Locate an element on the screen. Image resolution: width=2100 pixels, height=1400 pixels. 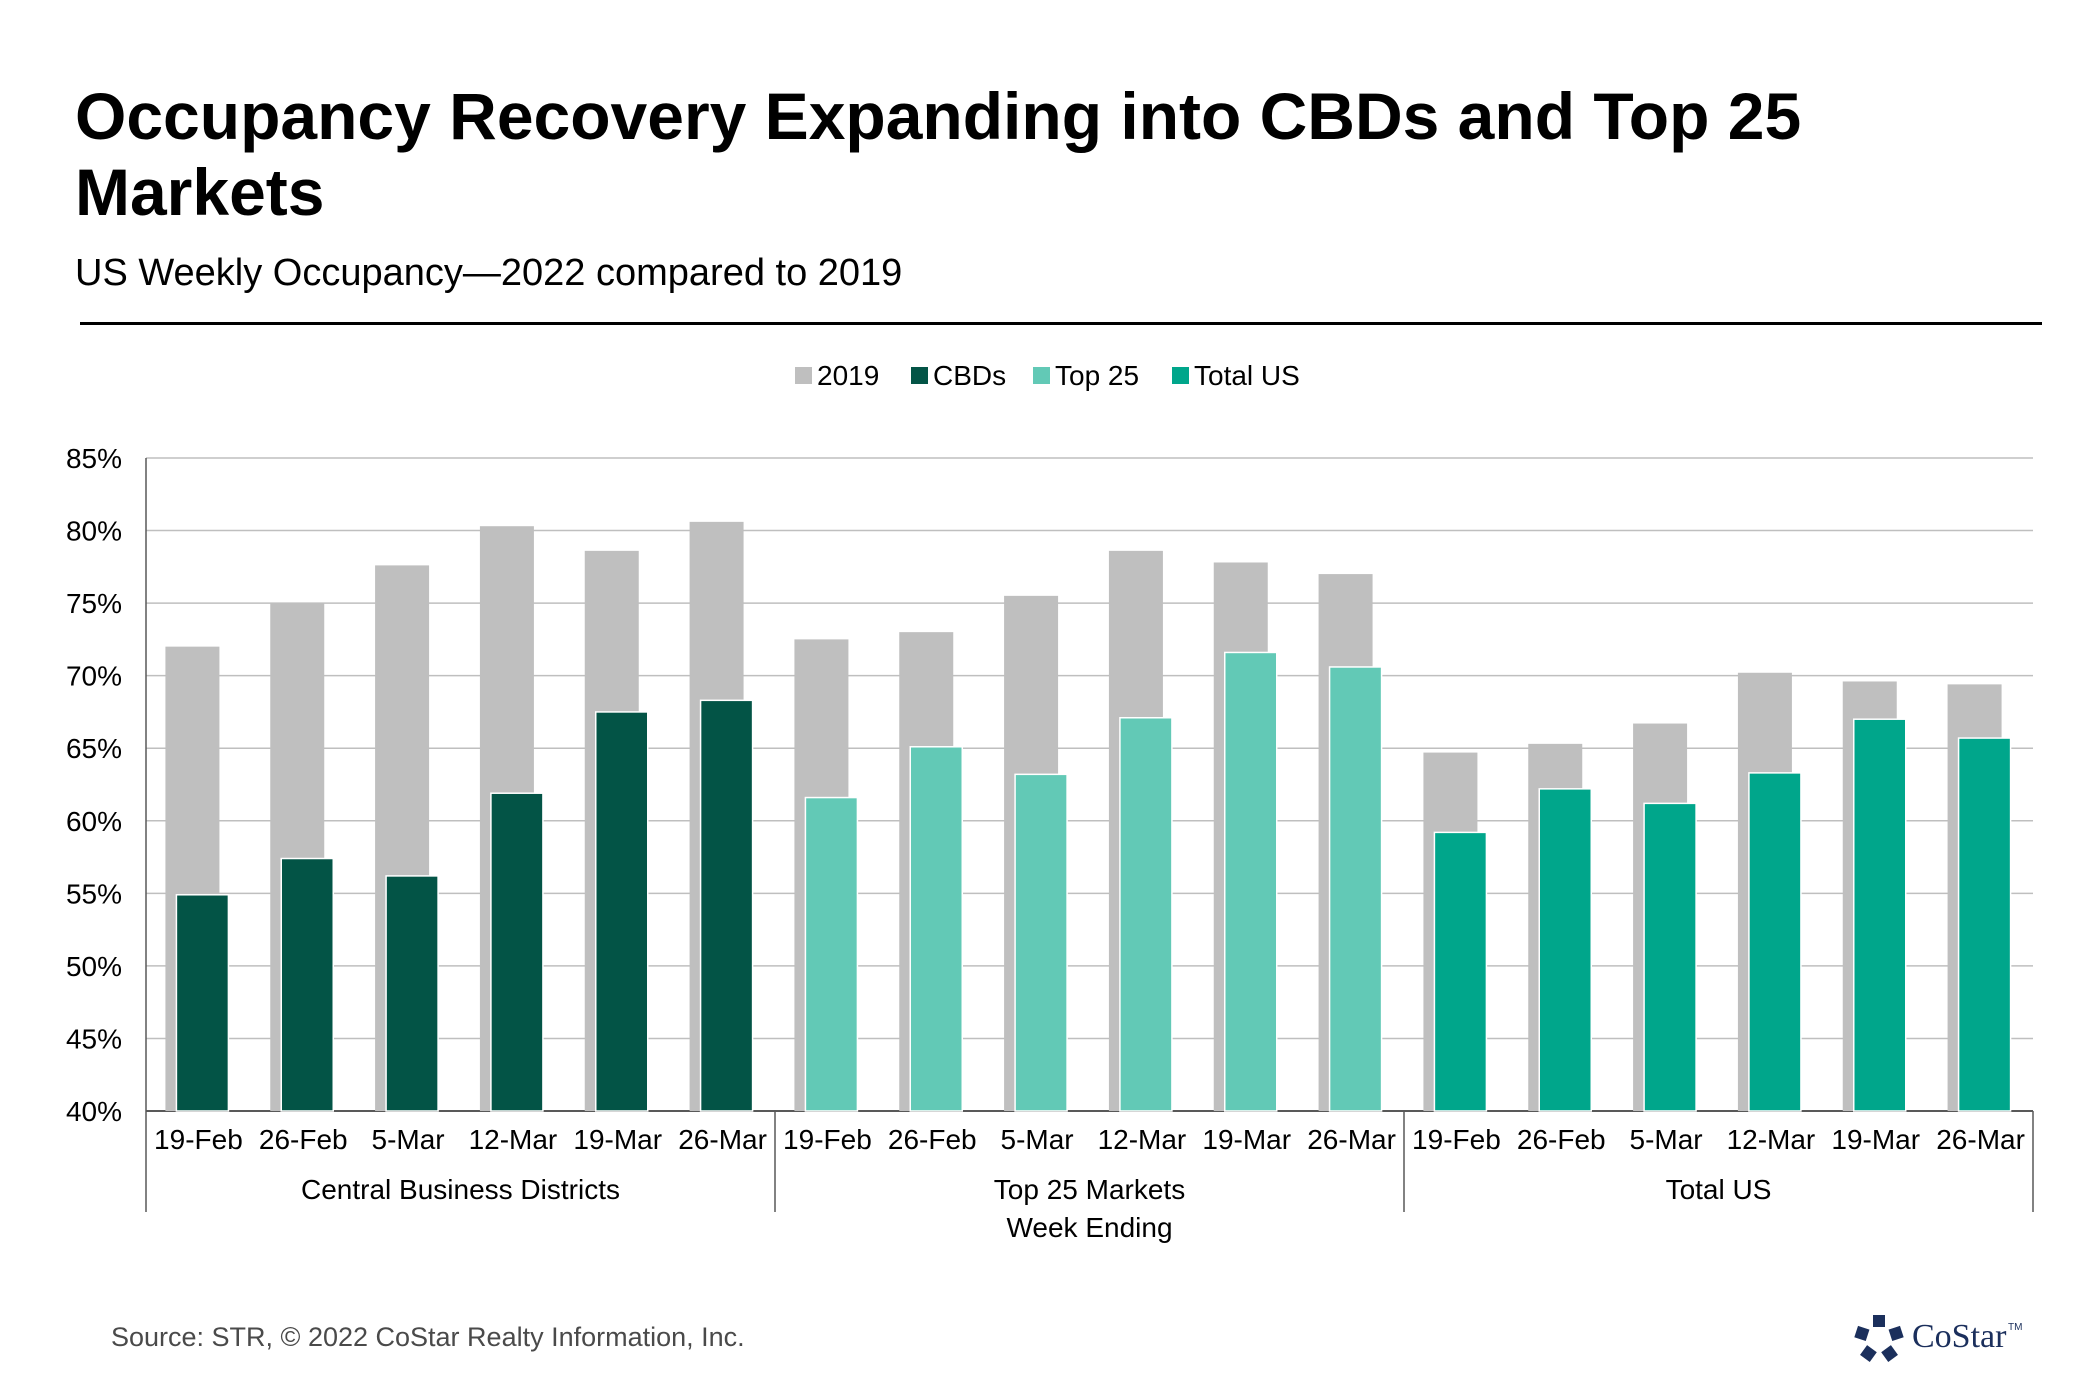
legend-label: 2019 is located at coordinates (848, 375).